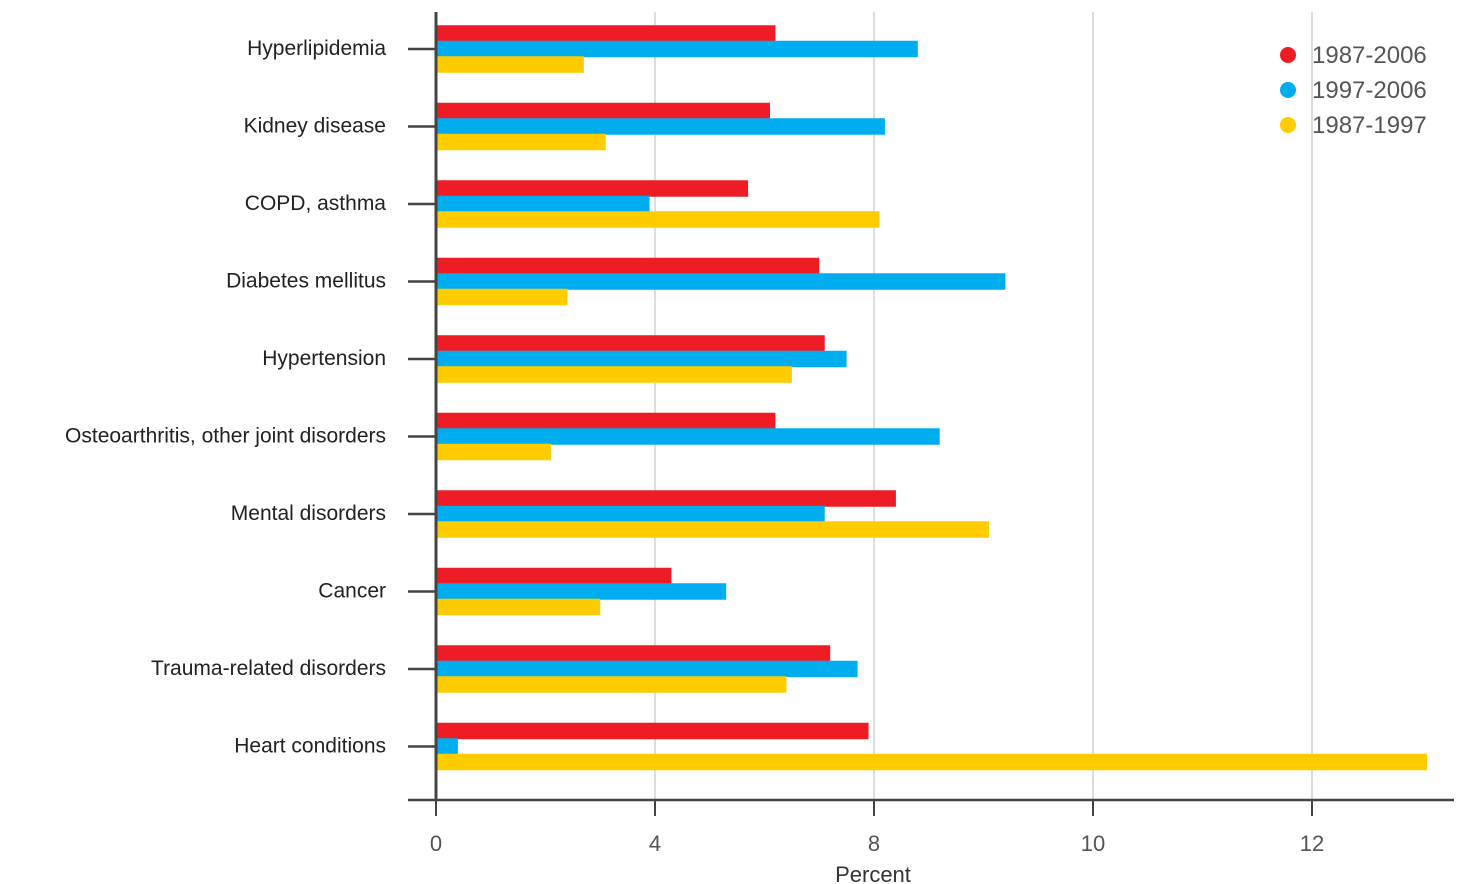  What do you see at coordinates (306, 281) in the screenshot?
I see `category-label-4: Diabetes mellitus` at bounding box center [306, 281].